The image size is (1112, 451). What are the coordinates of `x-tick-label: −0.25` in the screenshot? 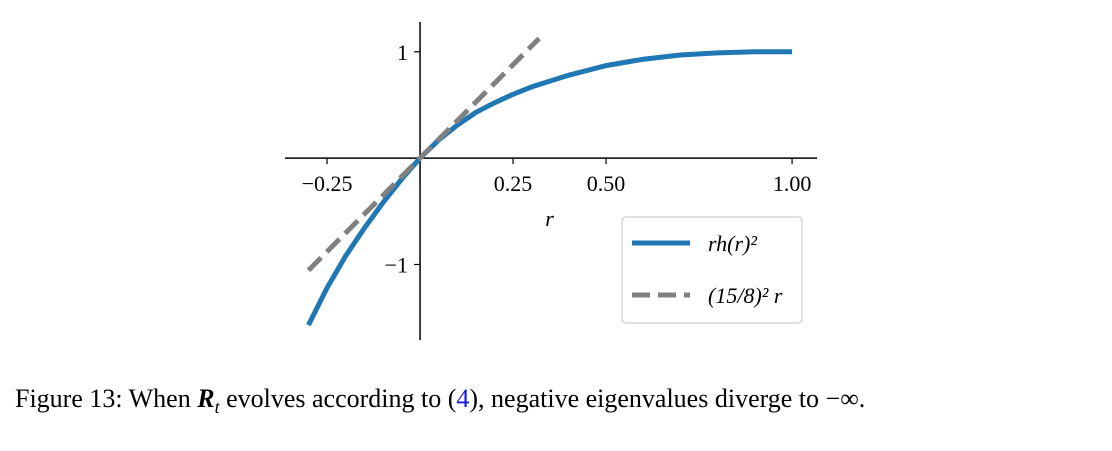 It's located at (327, 183).